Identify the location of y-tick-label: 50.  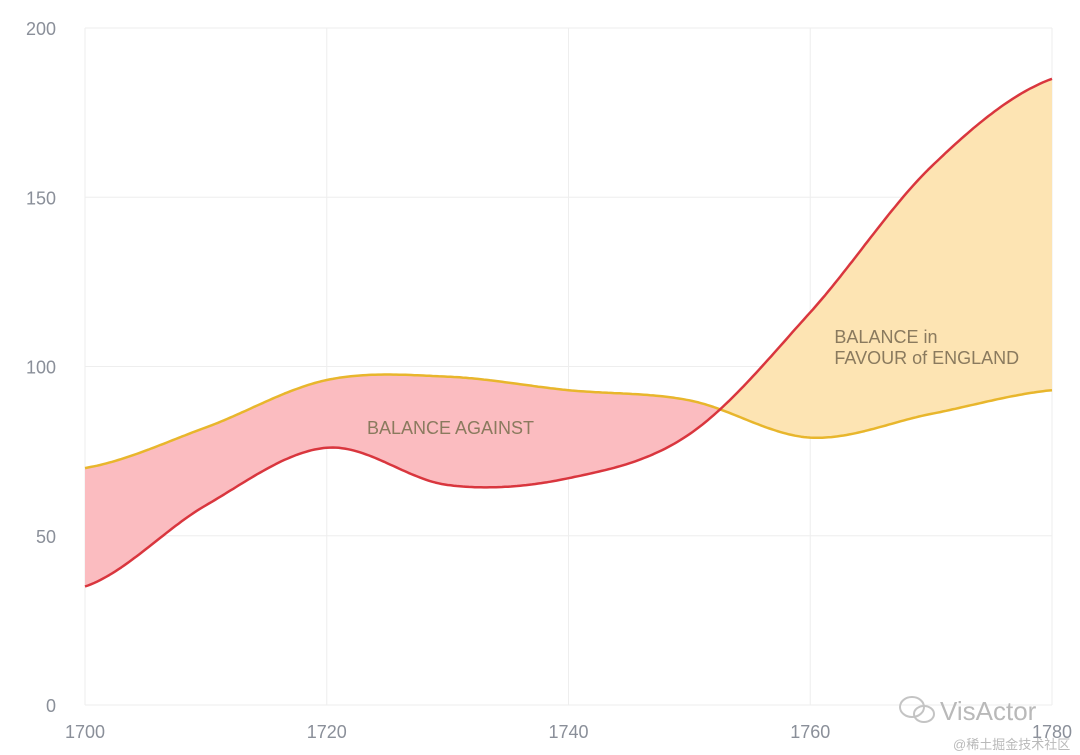
(46, 537).